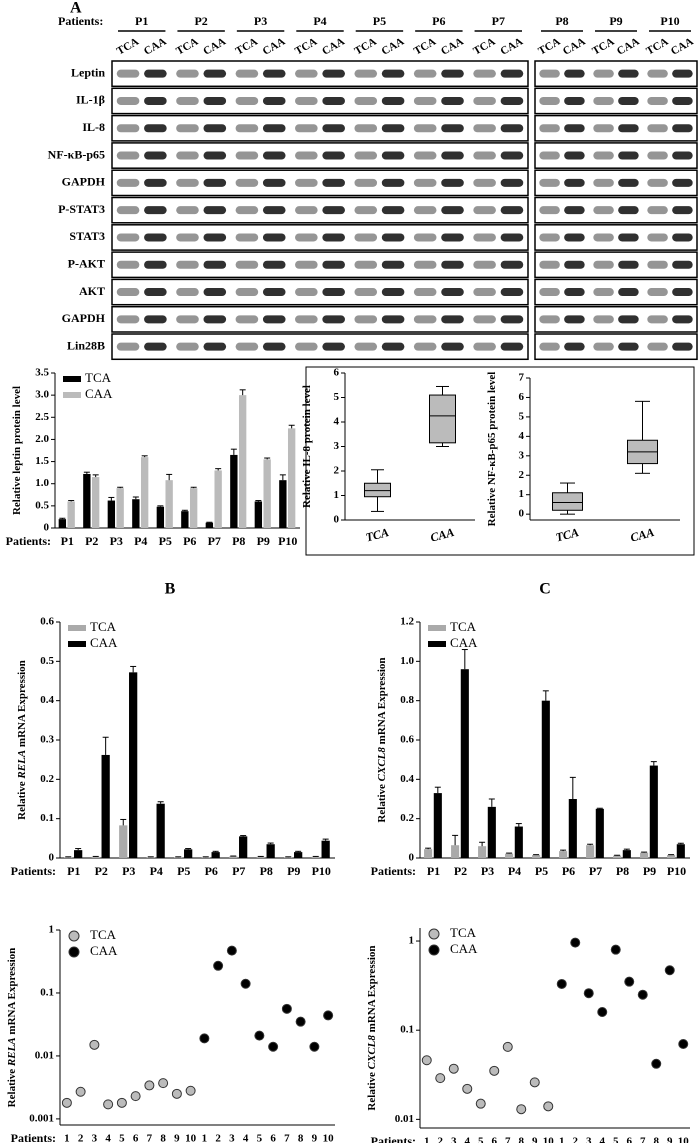  Describe the element at coordinates (337, 397) in the screenshot. I see `y-tick-label: 5` at that location.